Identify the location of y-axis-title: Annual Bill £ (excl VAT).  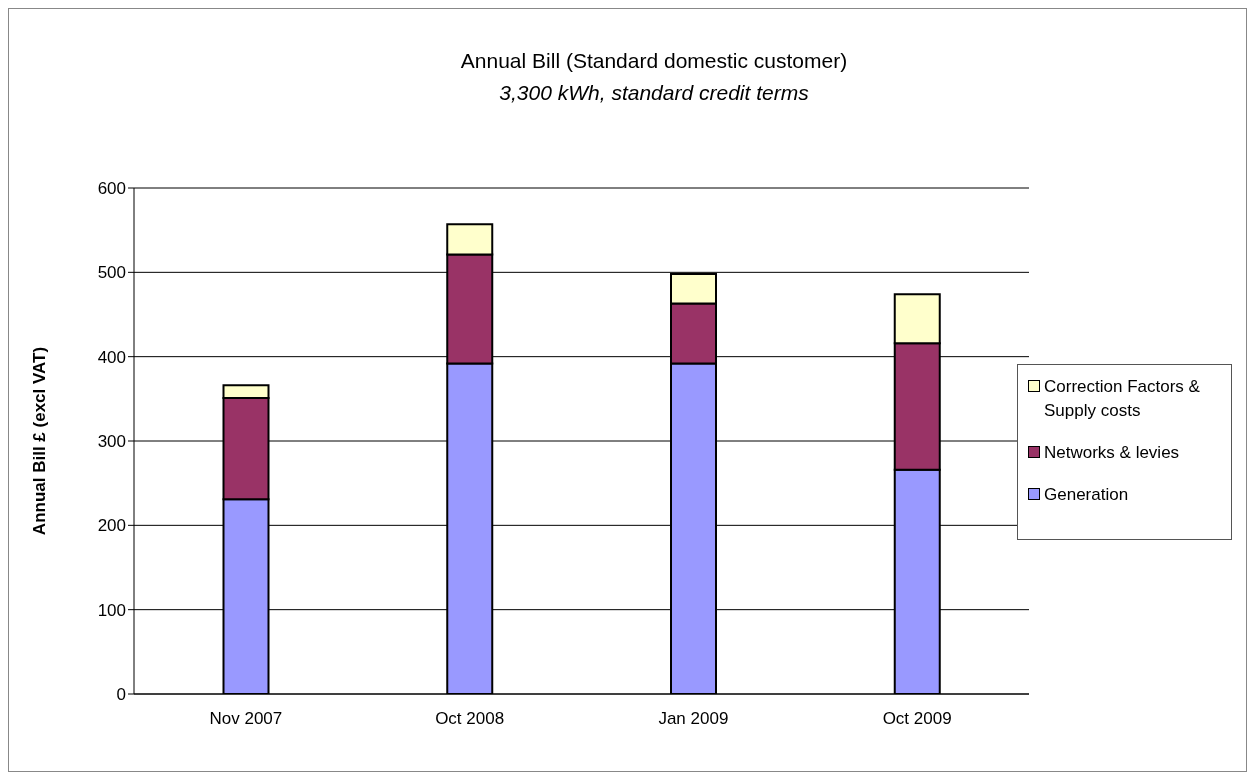
(40, 441).